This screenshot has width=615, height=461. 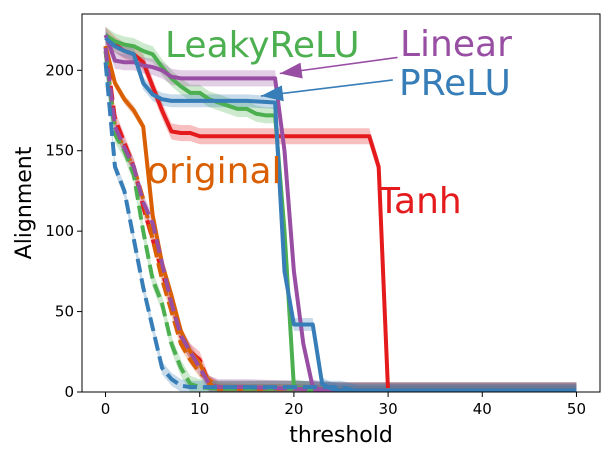 I want to click on y-tick-label: 200, so click(x=59, y=70).